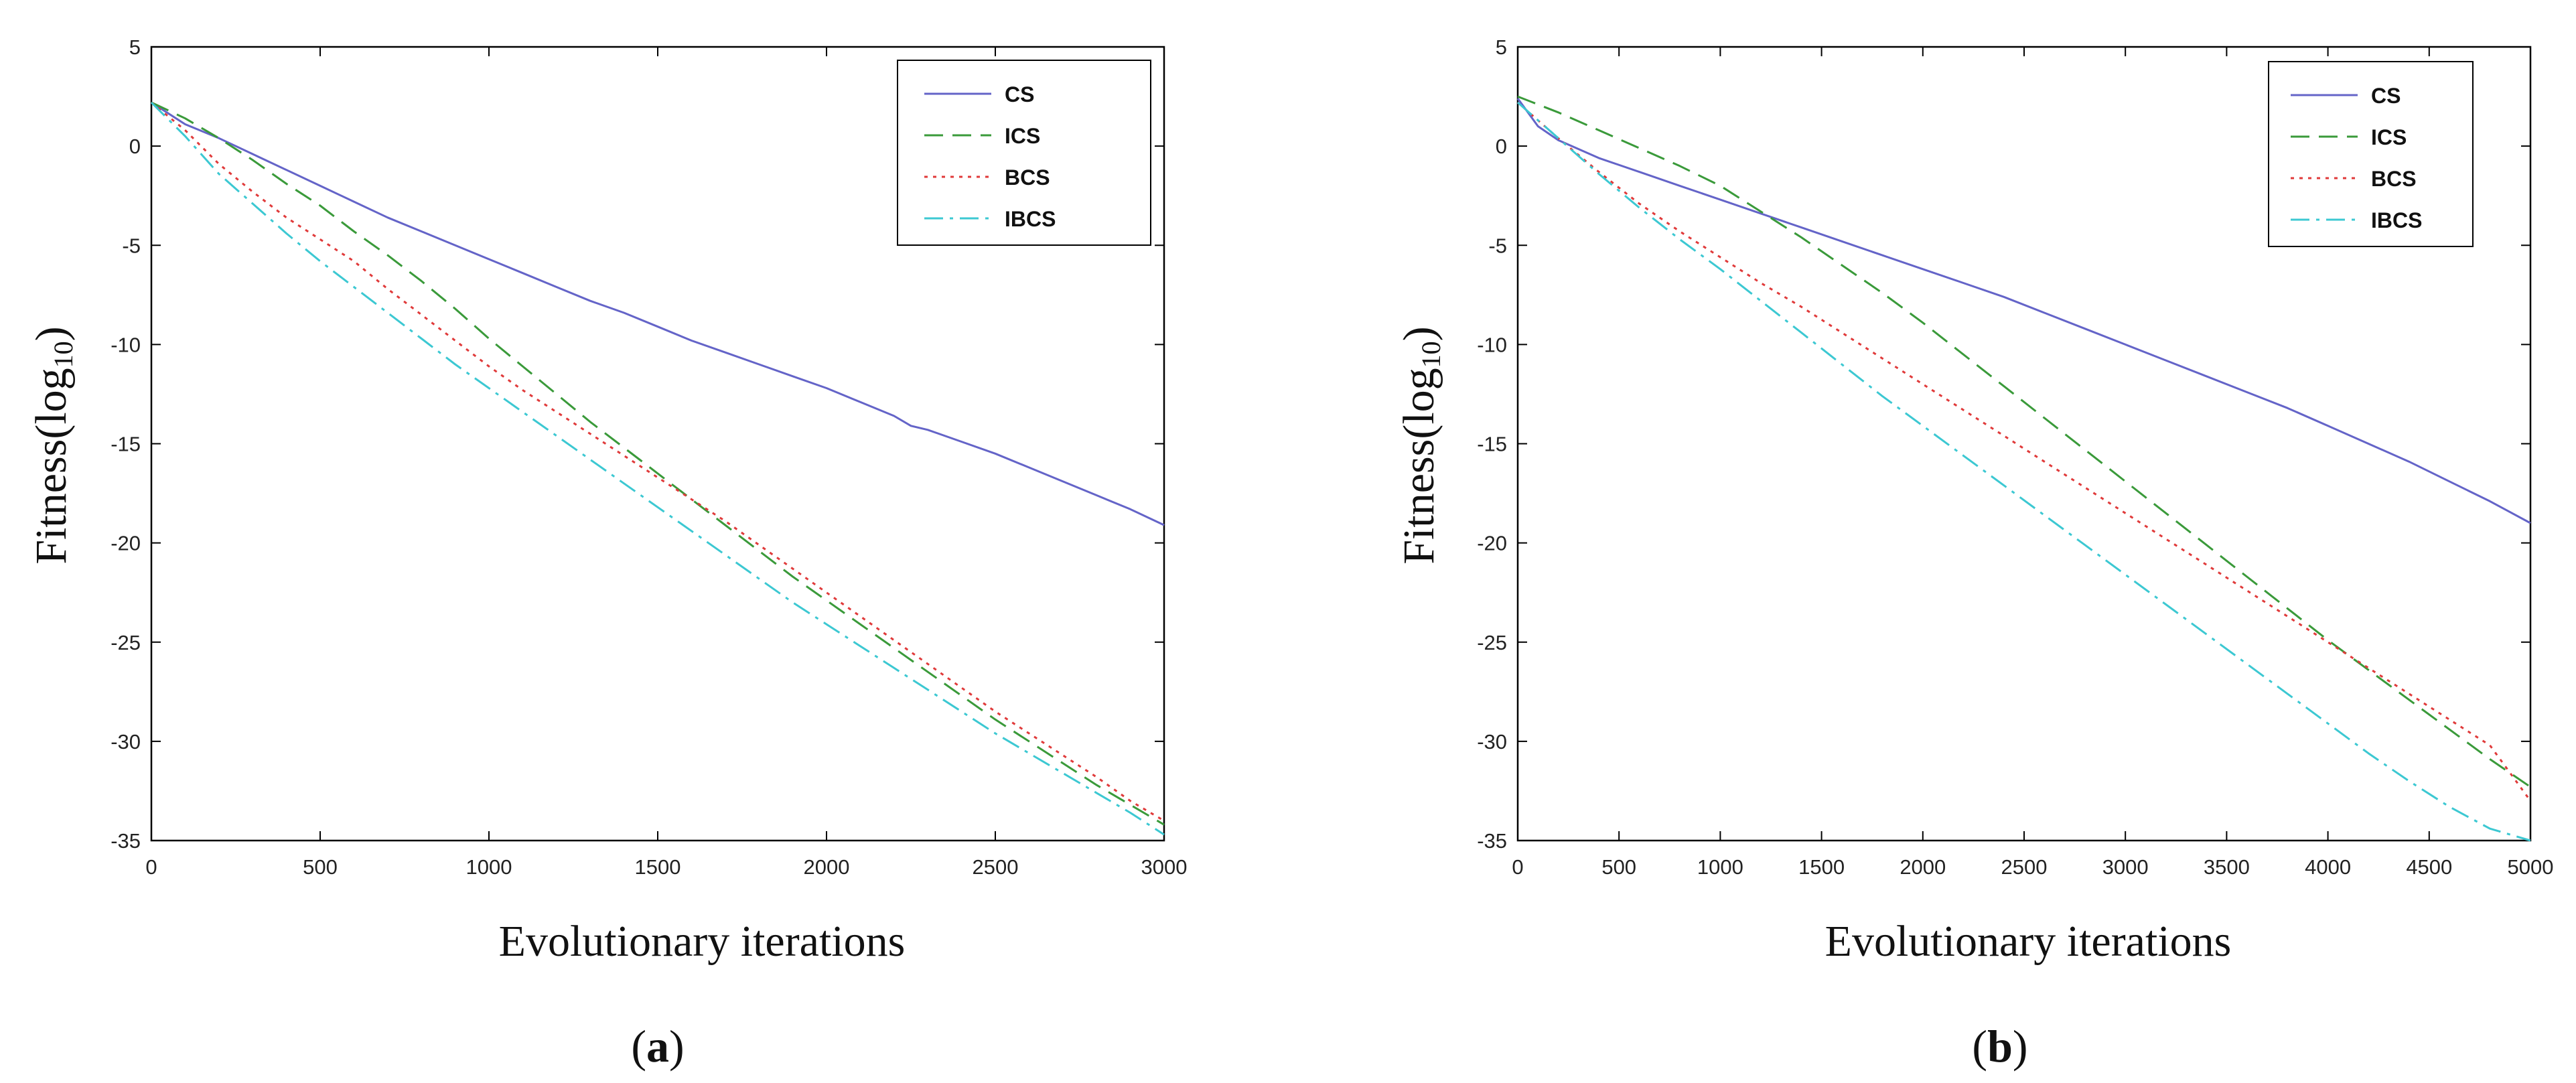  I want to click on y-tick-label-5-b: 5, so click(1501, 47).